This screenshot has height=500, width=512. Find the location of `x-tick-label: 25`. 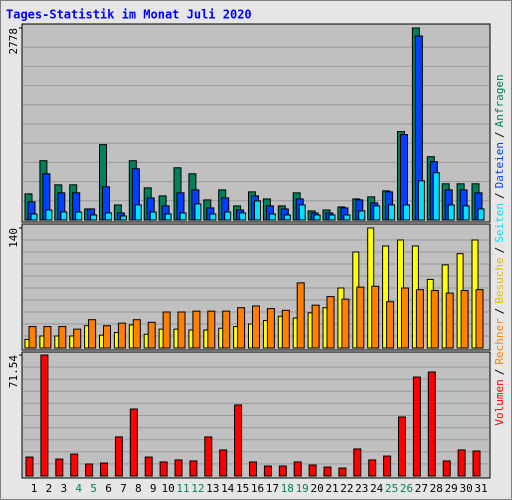

x-tick-label: 25 is located at coordinates (391, 488).